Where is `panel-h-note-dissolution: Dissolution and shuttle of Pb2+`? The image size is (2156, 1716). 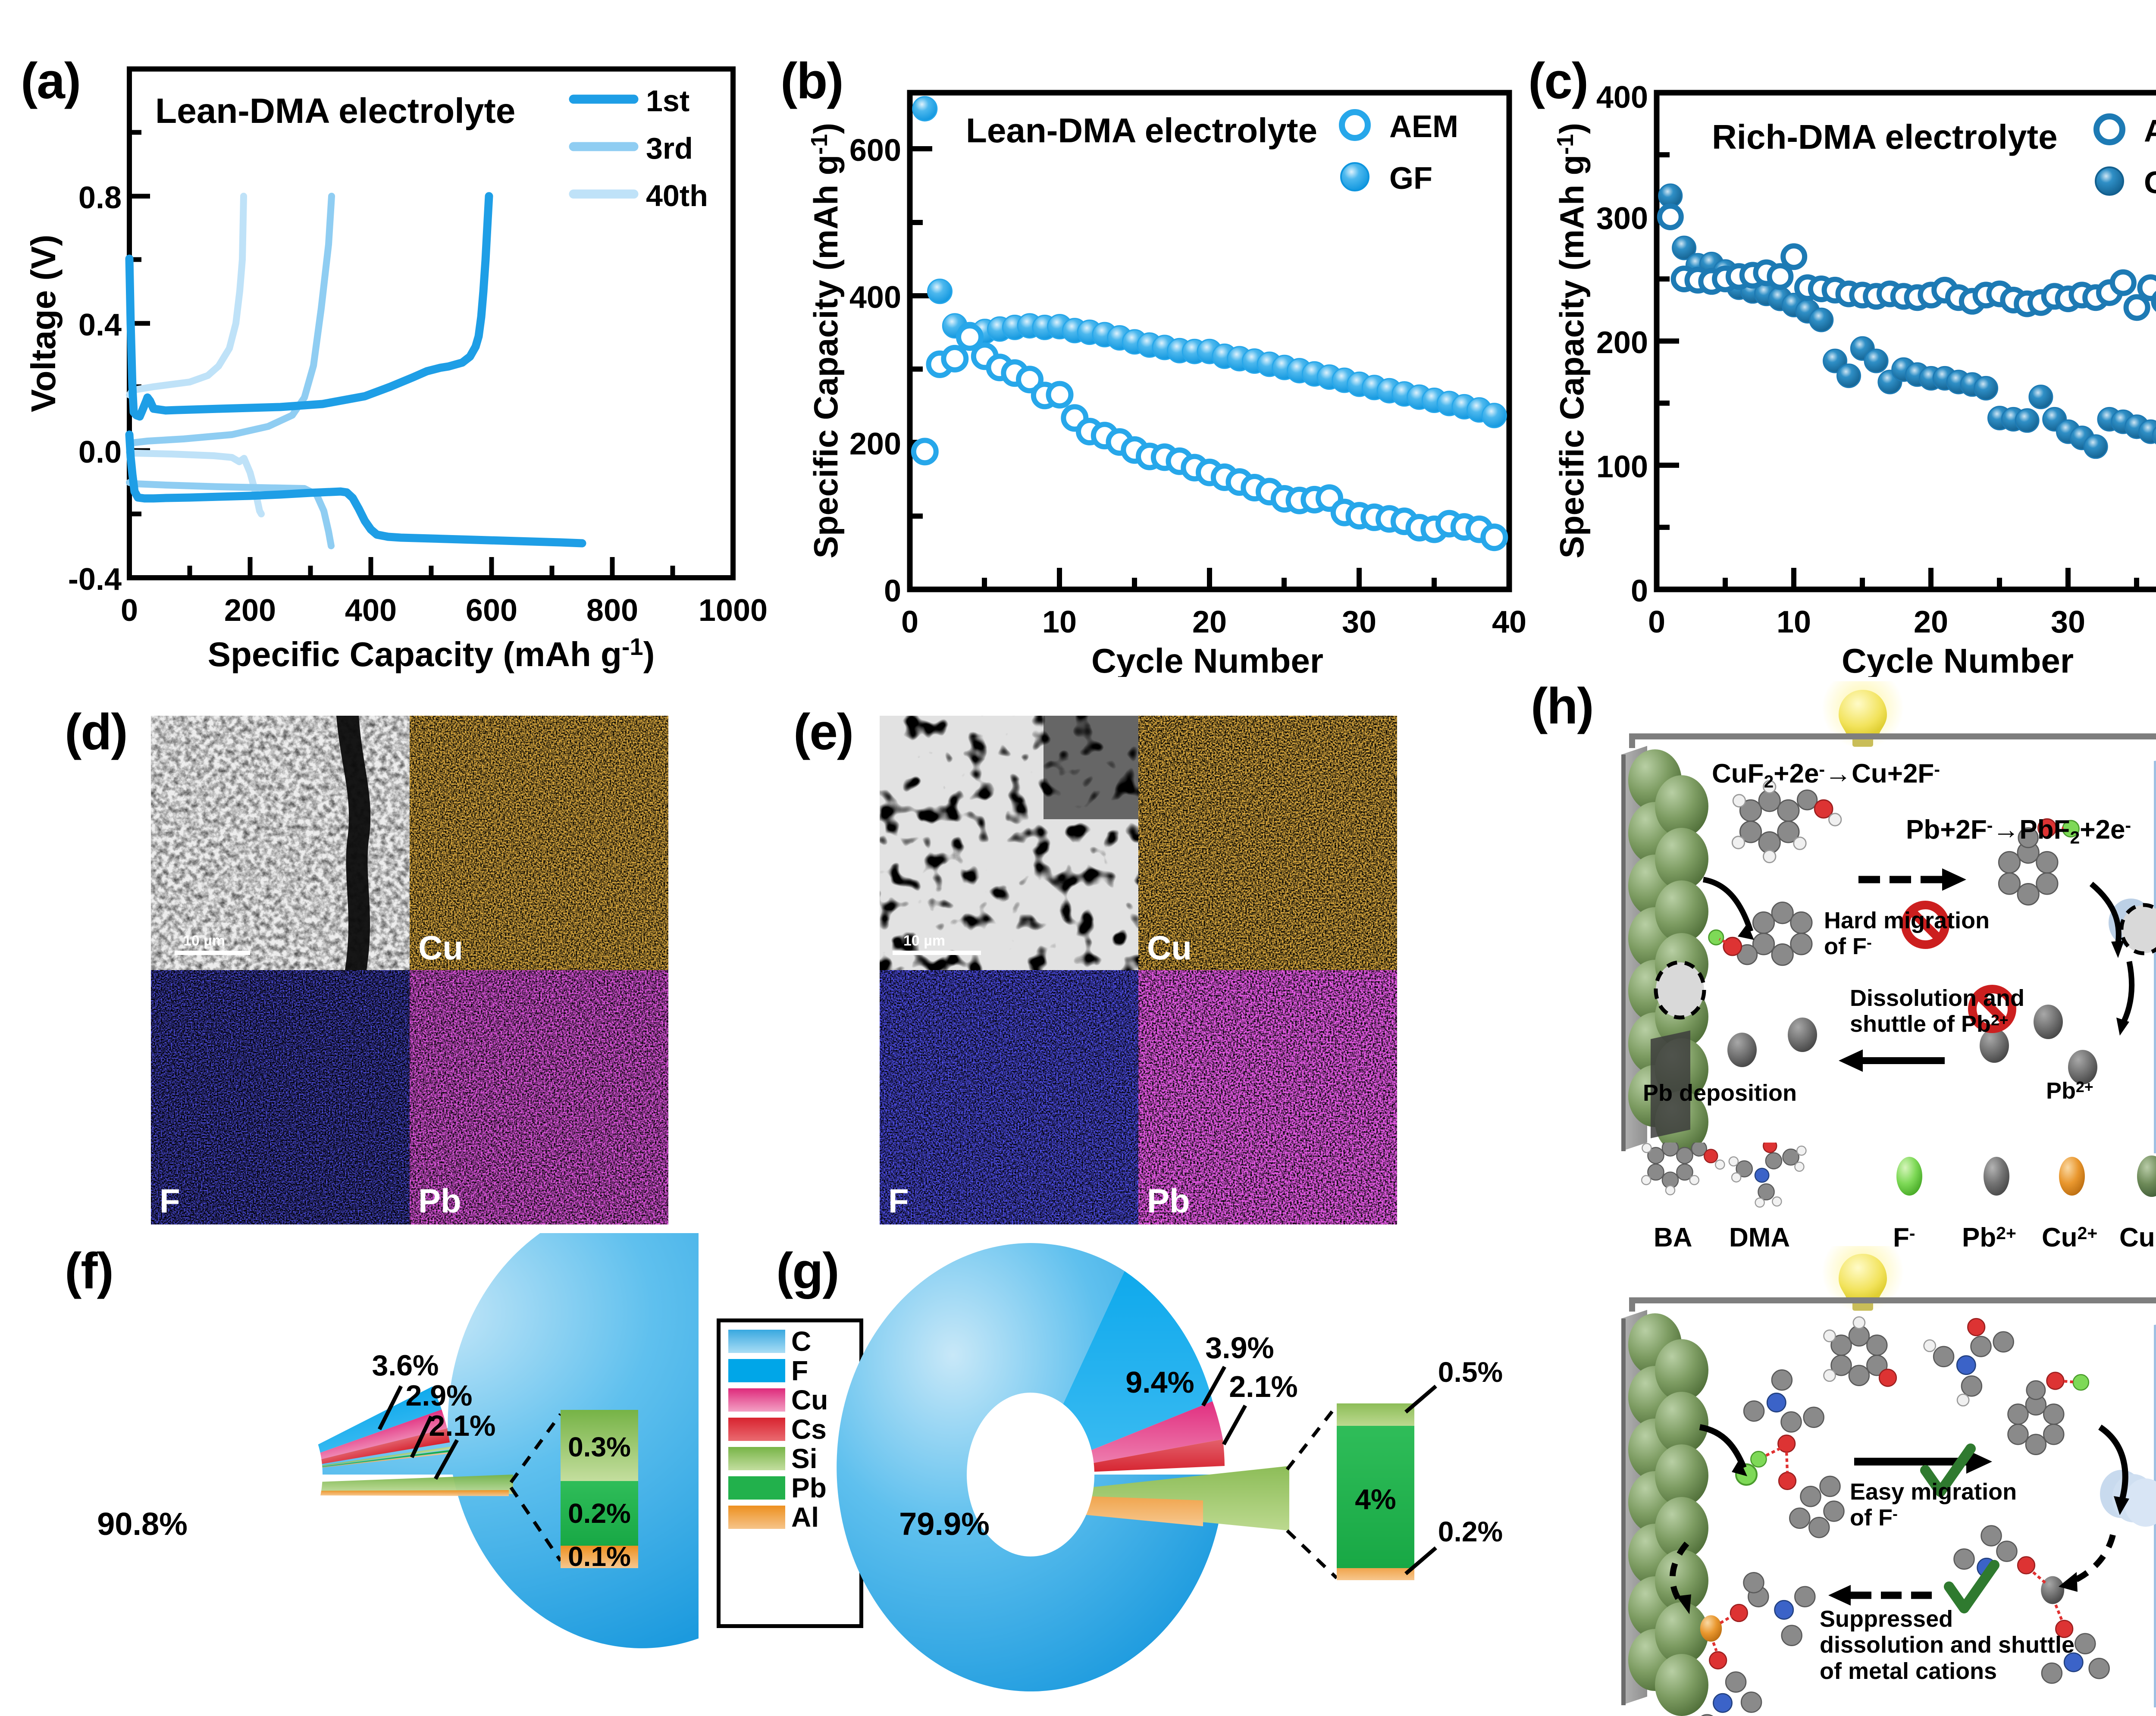
panel-h-note-dissolution: Dissolution and shuttle of Pb2+ is located at coordinates (1937, 1011).